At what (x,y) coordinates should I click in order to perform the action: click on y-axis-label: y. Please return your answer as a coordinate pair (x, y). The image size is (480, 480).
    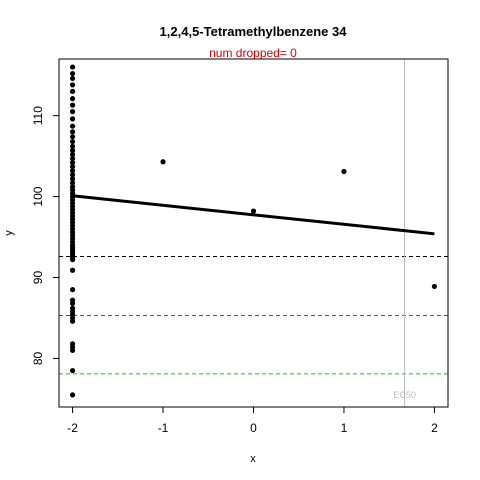
    Looking at the image, I should click on (9, 233).